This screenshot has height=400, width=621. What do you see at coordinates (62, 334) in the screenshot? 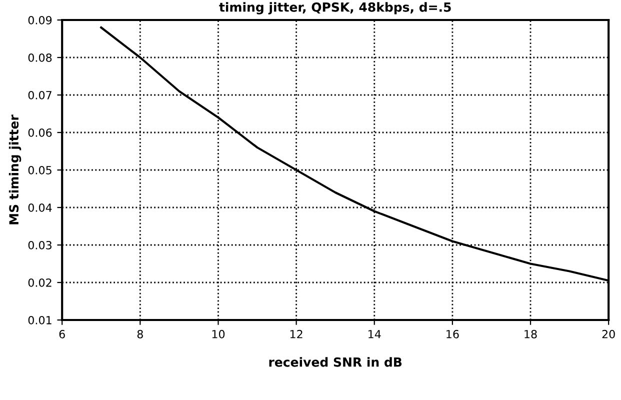
I see `x-tick-label: 6` at bounding box center [62, 334].